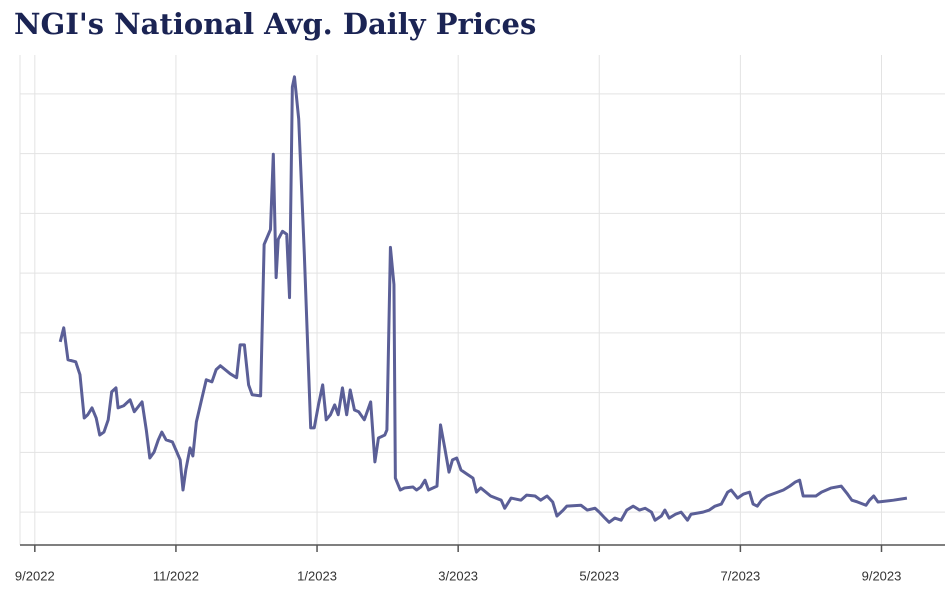 The height and width of the screenshot is (600, 949). I want to click on x-tick-label: 7/2023, so click(741, 575).